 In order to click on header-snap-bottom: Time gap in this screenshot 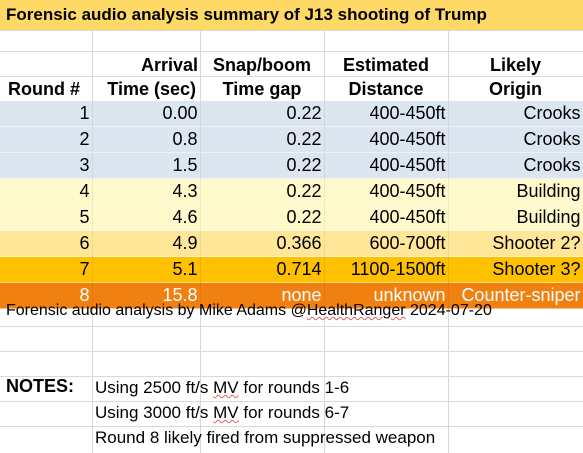, I will do `click(262, 89)`.